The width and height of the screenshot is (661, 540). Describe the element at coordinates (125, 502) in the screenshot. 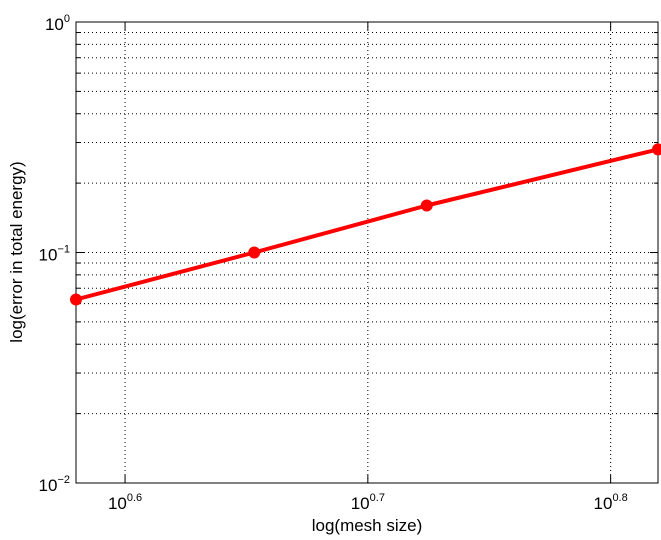

I see `x-tick-label: 100.6` at that location.